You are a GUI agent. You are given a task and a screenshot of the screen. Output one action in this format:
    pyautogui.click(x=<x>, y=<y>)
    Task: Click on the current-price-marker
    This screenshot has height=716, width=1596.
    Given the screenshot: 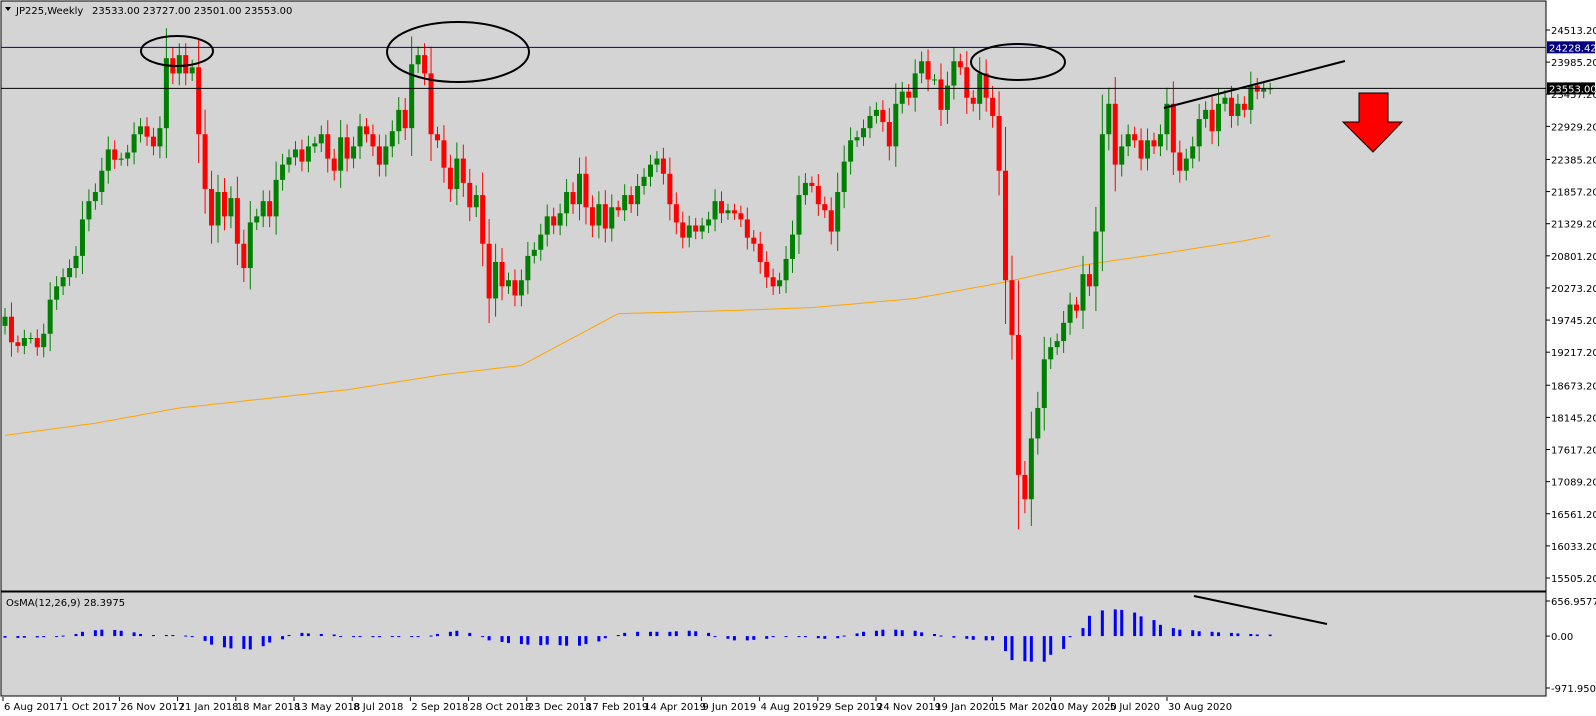 What is the action you would take?
    pyautogui.click(x=1571, y=88)
    